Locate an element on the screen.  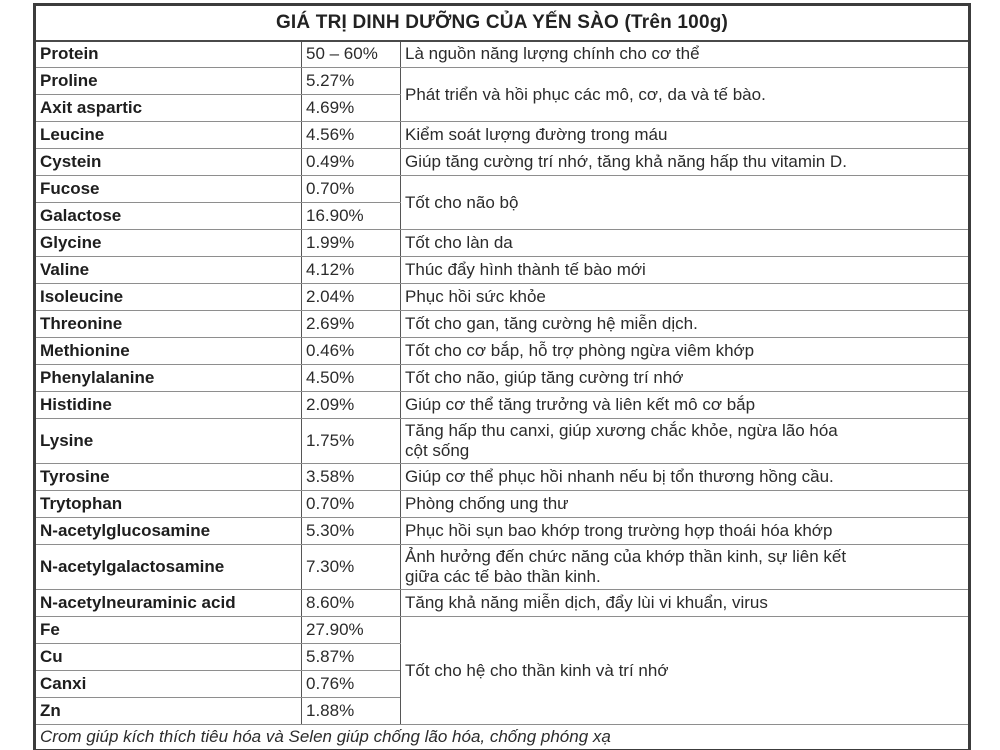
nutrient-value: 1.75% is located at coordinates (351, 441).